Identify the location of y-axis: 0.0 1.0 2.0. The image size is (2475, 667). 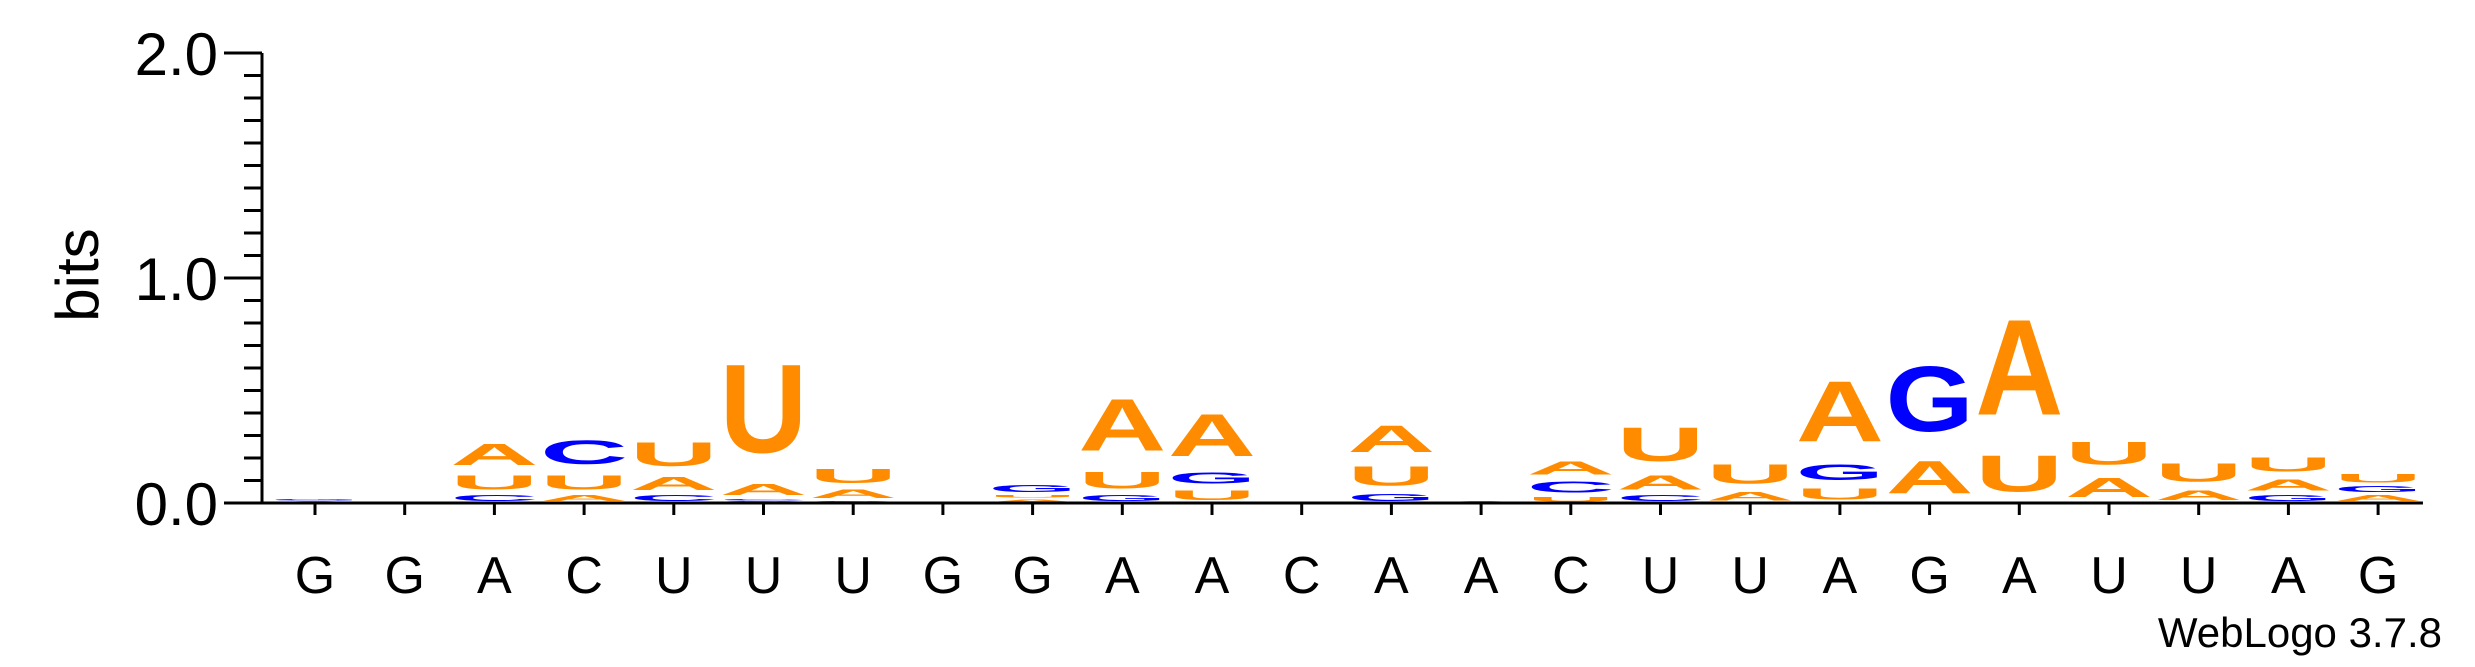
(199, 279).